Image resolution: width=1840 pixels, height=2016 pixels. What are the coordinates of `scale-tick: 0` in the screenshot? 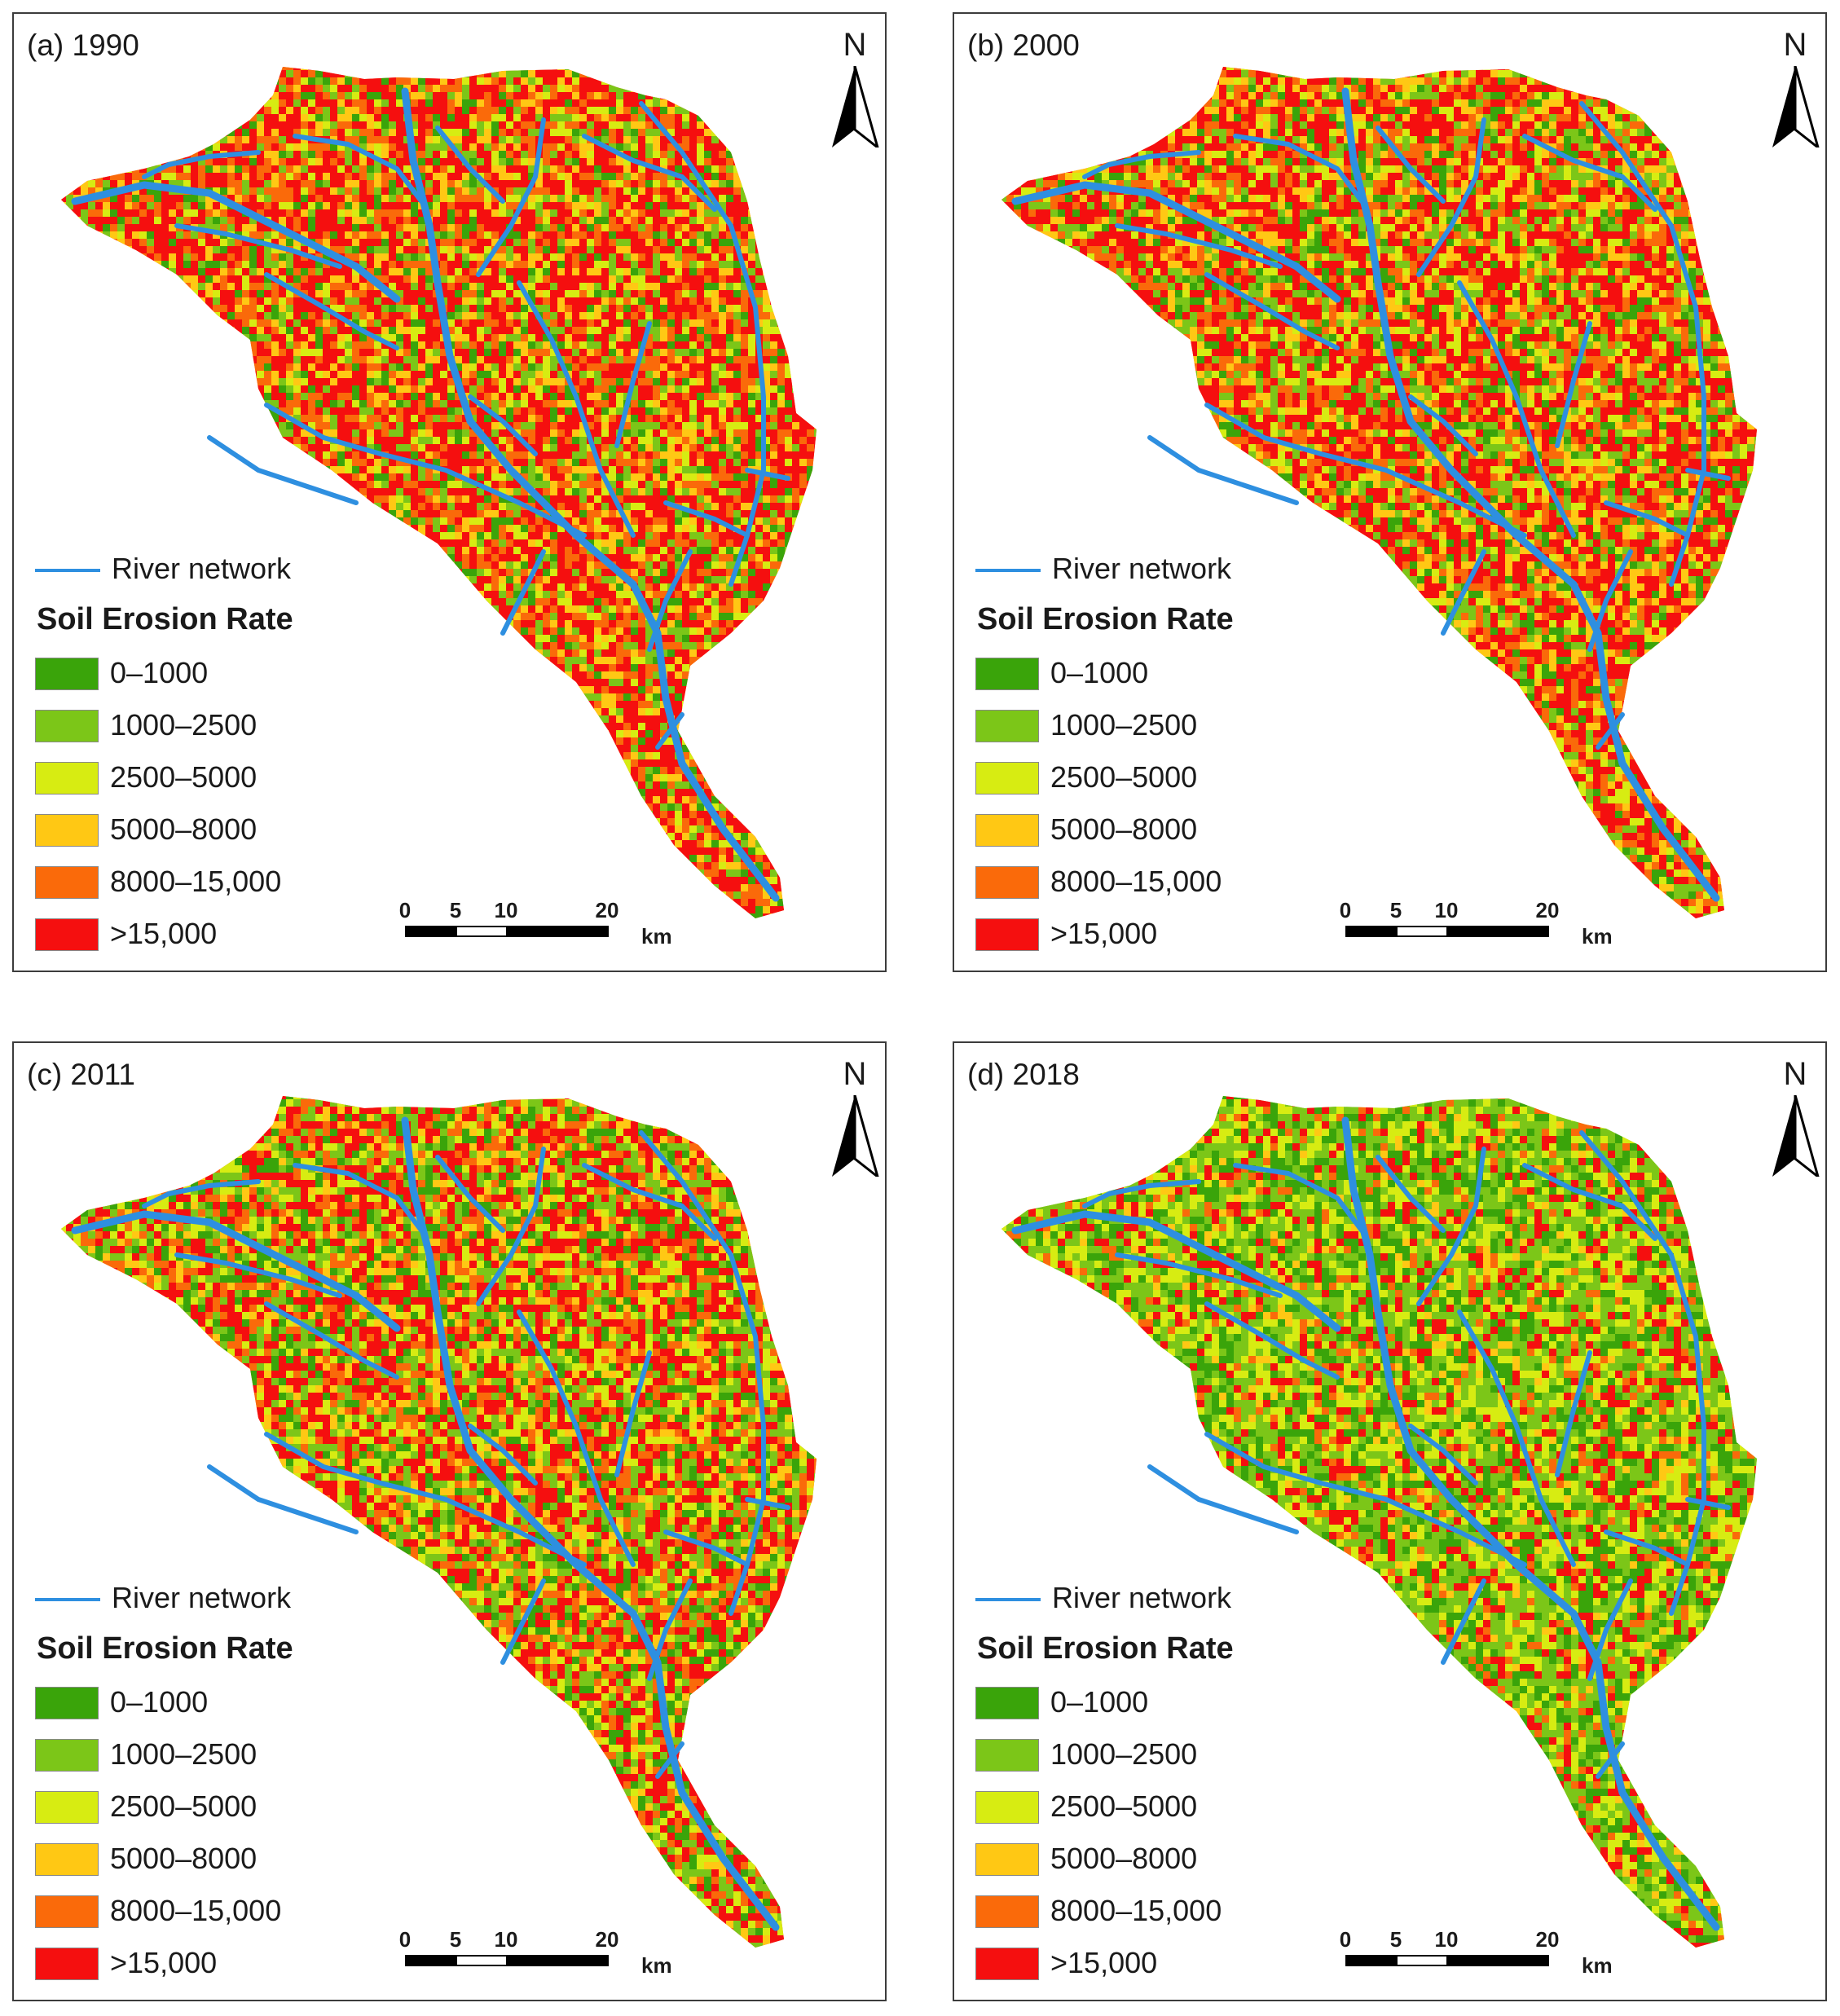 It's located at (1345, 1940).